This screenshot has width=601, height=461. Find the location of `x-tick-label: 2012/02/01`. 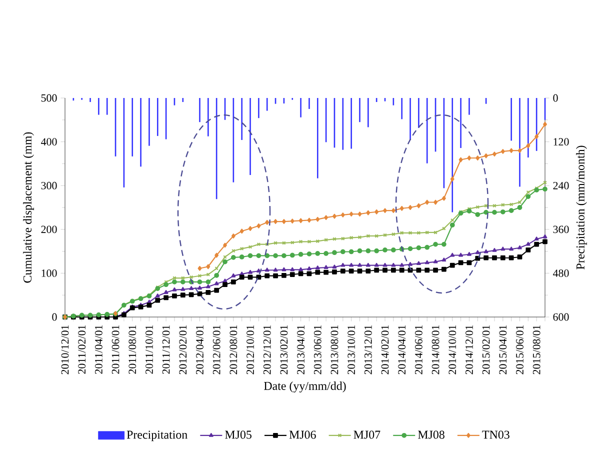

x-tick-label: 2012/02/01 is located at coordinates (183, 349).